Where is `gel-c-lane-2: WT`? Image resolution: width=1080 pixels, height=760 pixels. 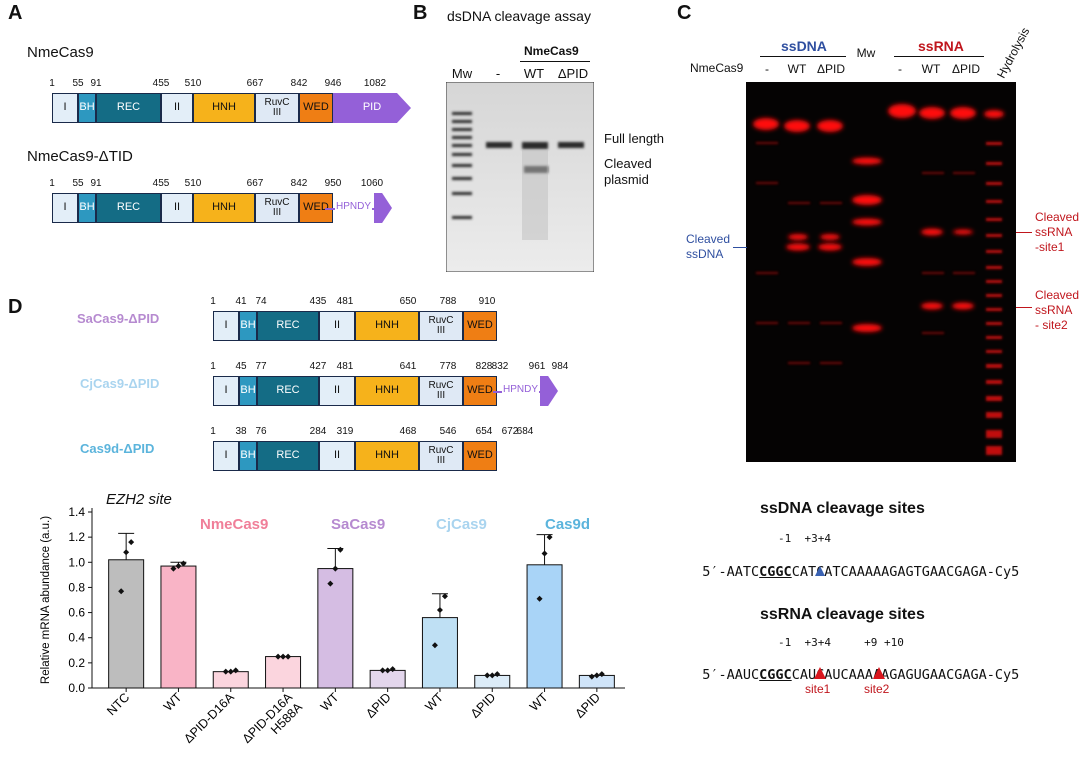
gel-c-lane-2: WT is located at coordinates (797, 69).